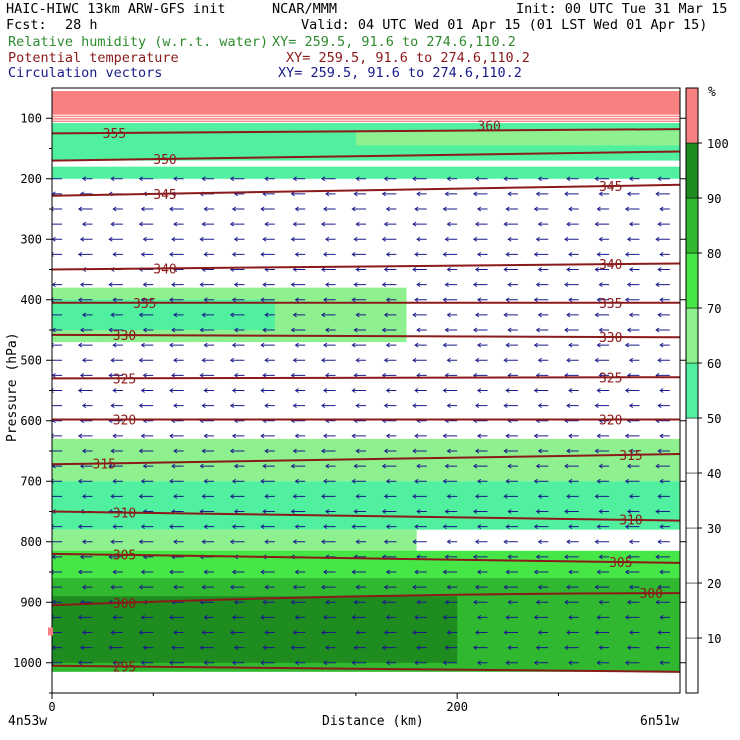  I want to click on colorbar-label: 30, so click(714, 529).